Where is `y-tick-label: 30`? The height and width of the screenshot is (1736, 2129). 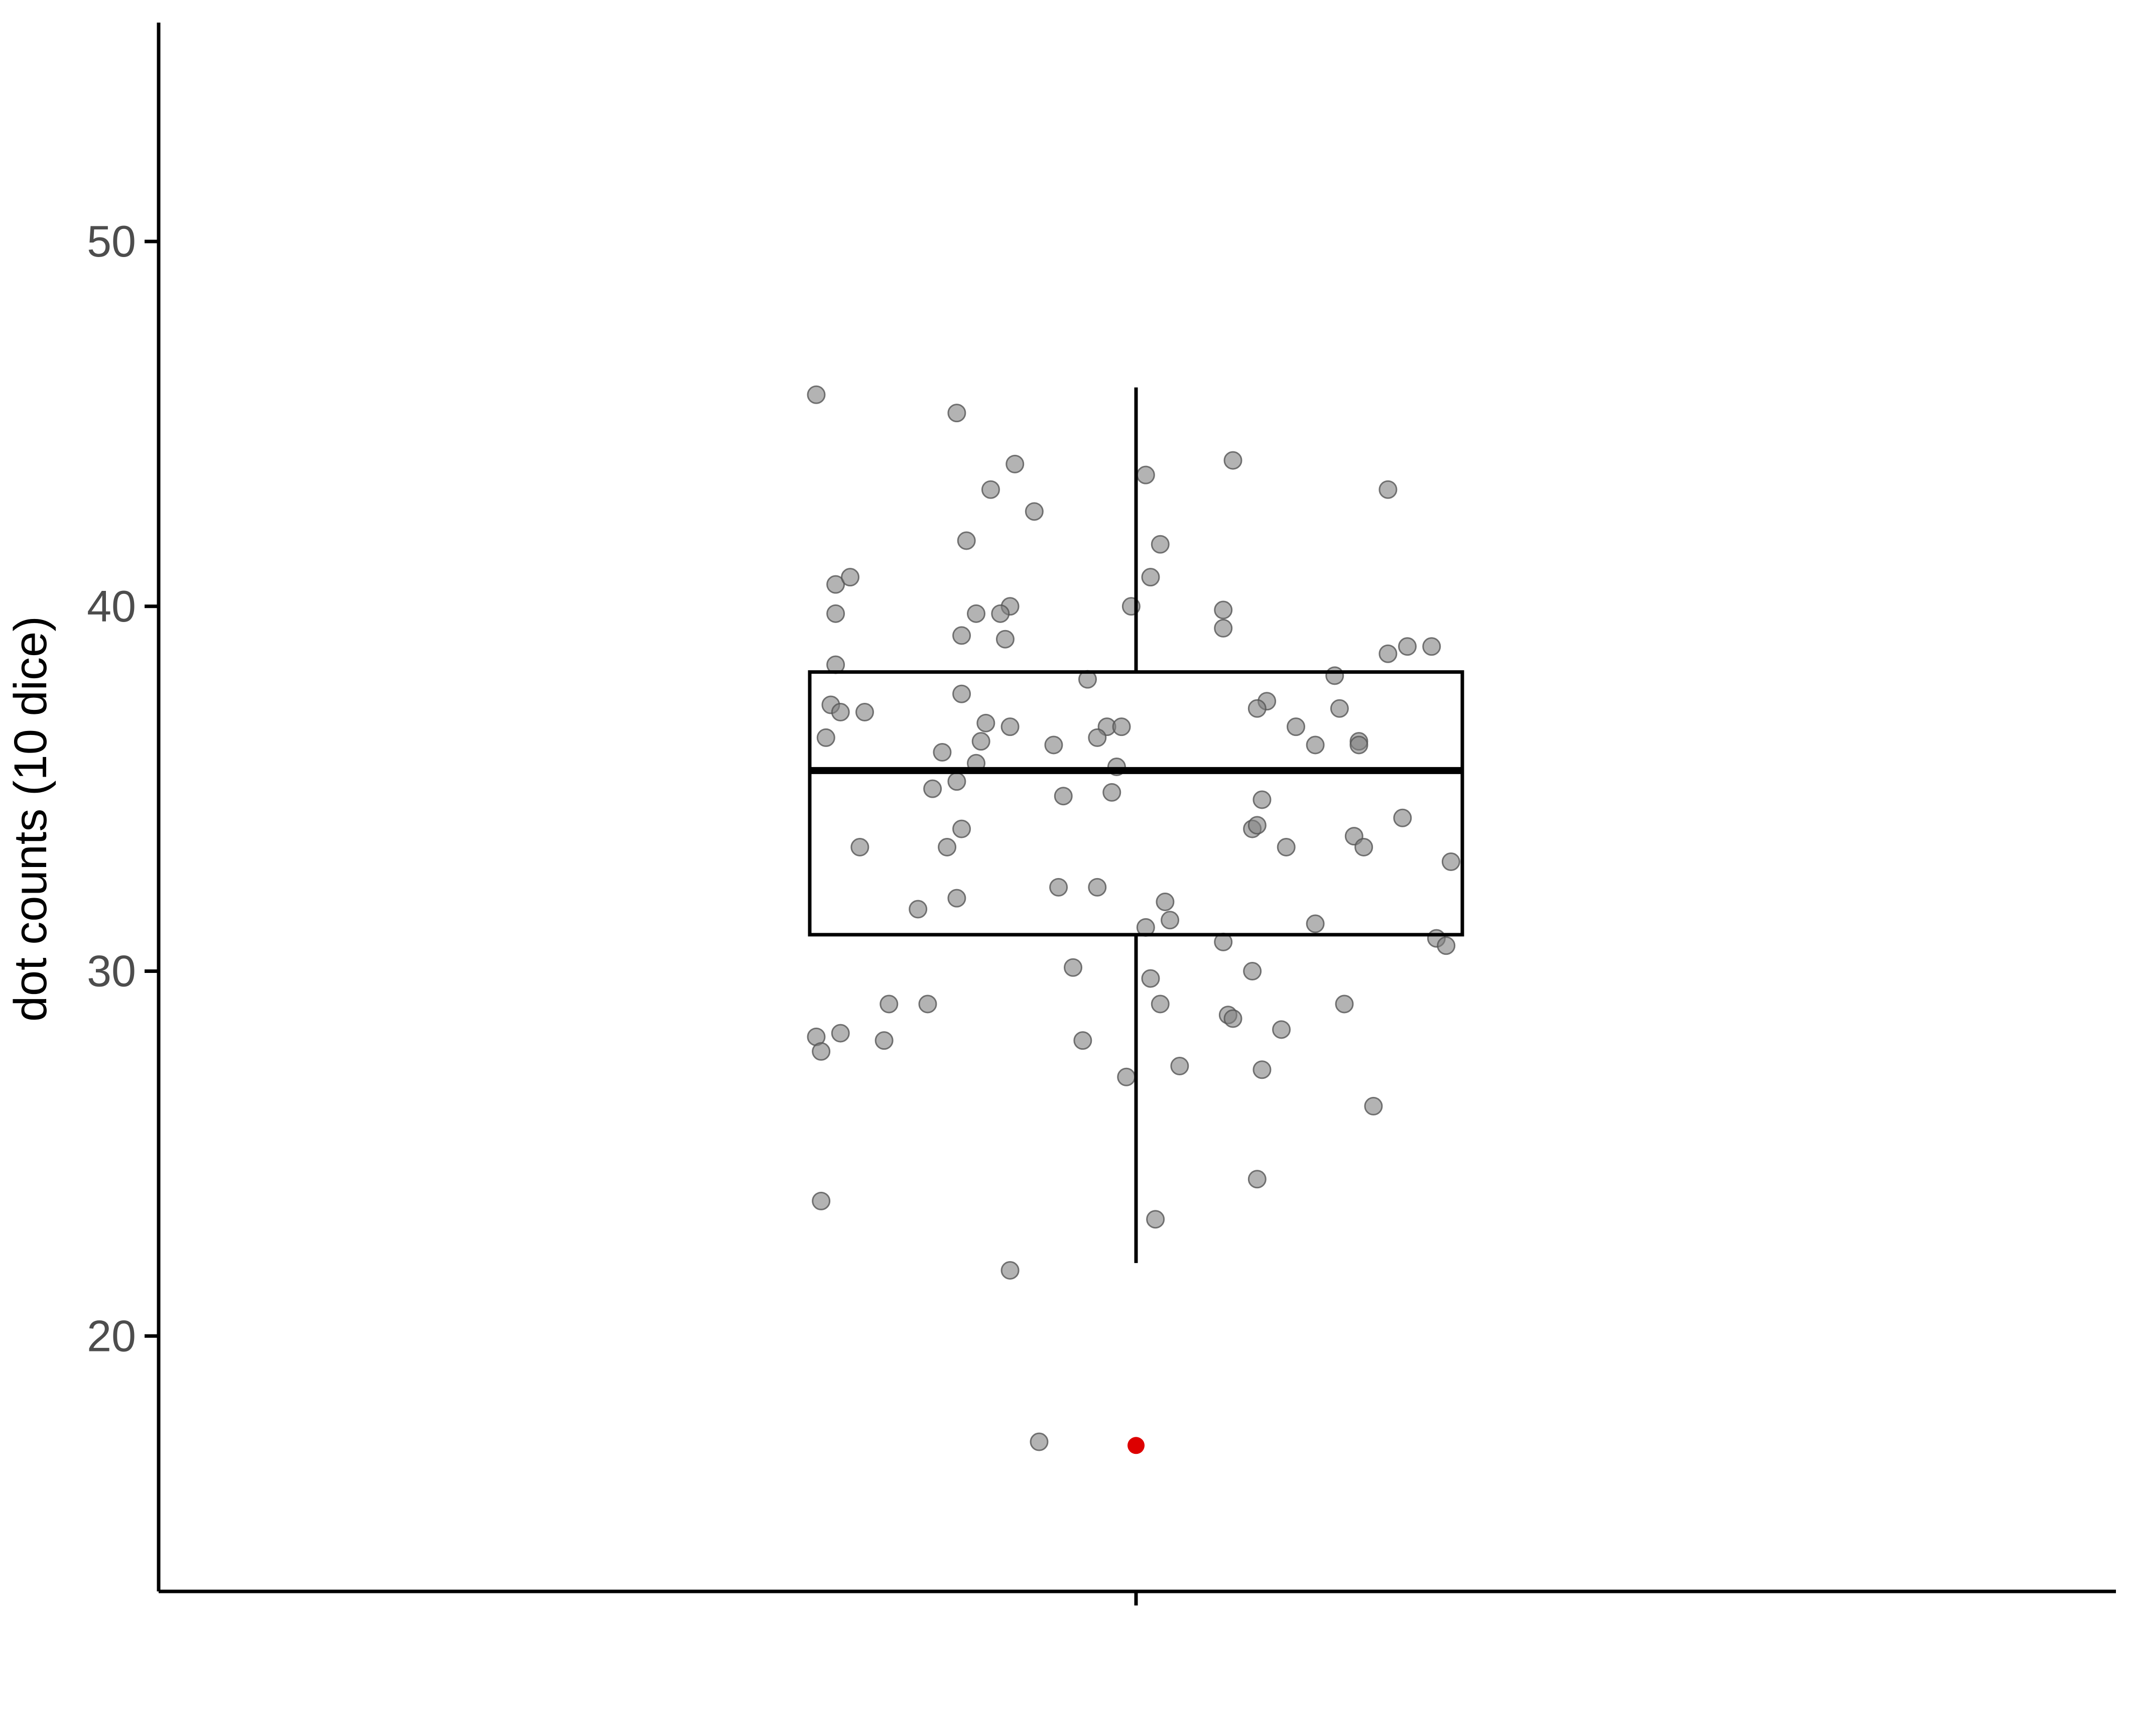 y-tick-label: 30 is located at coordinates (111, 971).